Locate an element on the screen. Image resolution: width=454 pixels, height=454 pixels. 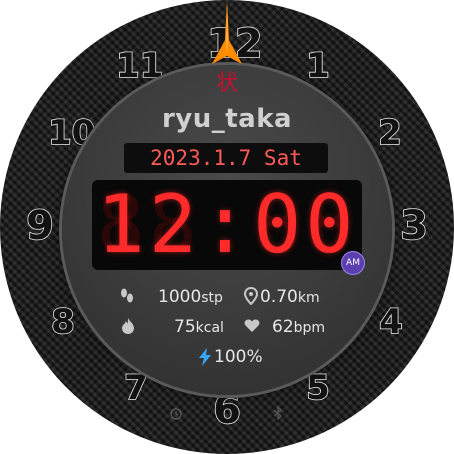
distance-unit: km is located at coordinates (308, 298).